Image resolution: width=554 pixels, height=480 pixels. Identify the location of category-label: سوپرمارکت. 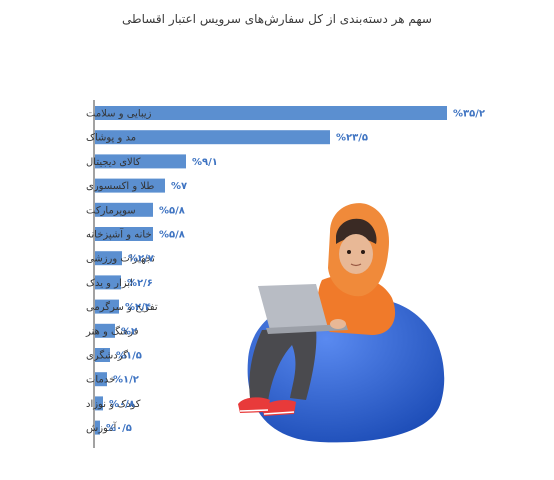
(111, 210).